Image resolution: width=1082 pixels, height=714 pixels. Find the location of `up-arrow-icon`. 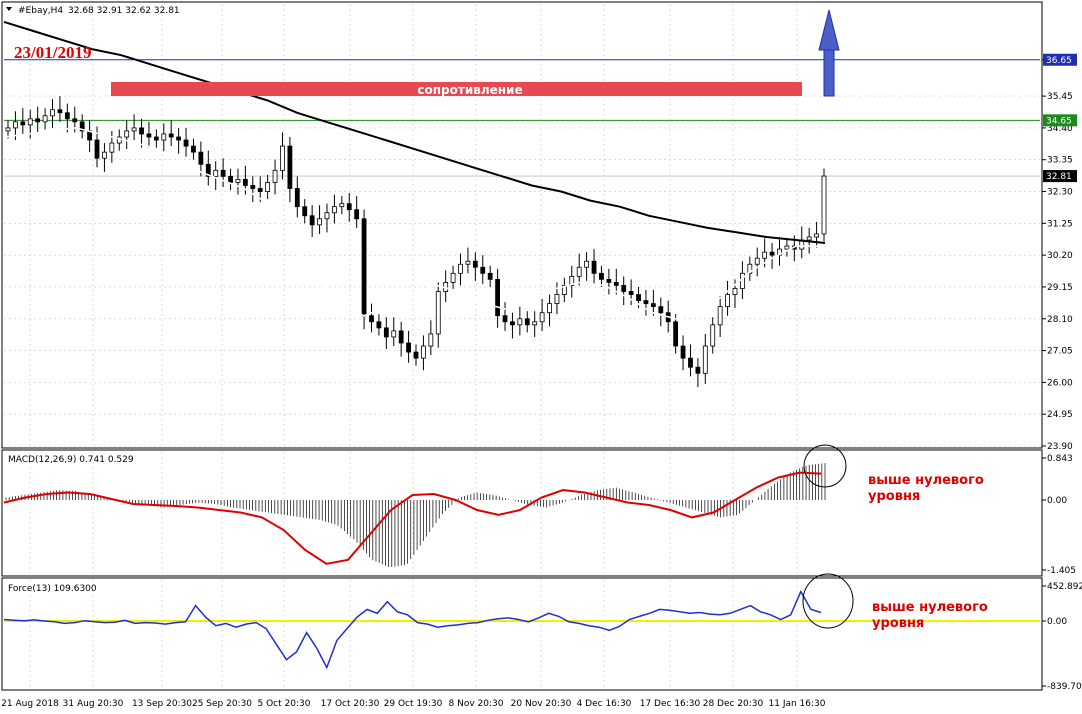

up-arrow-icon is located at coordinates (829, 30).